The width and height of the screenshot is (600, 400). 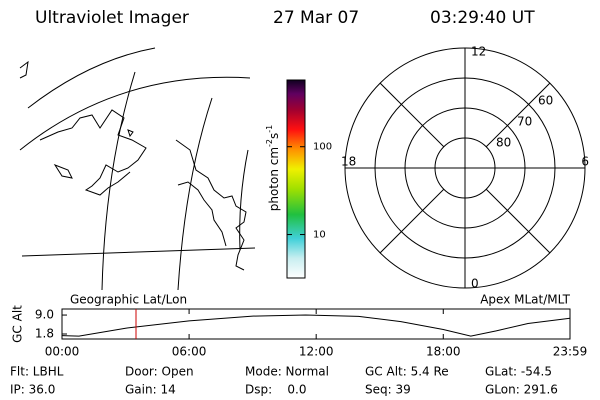 What do you see at coordinates (274, 136) in the screenshot?
I see `label-part: s` at bounding box center [274, 136].